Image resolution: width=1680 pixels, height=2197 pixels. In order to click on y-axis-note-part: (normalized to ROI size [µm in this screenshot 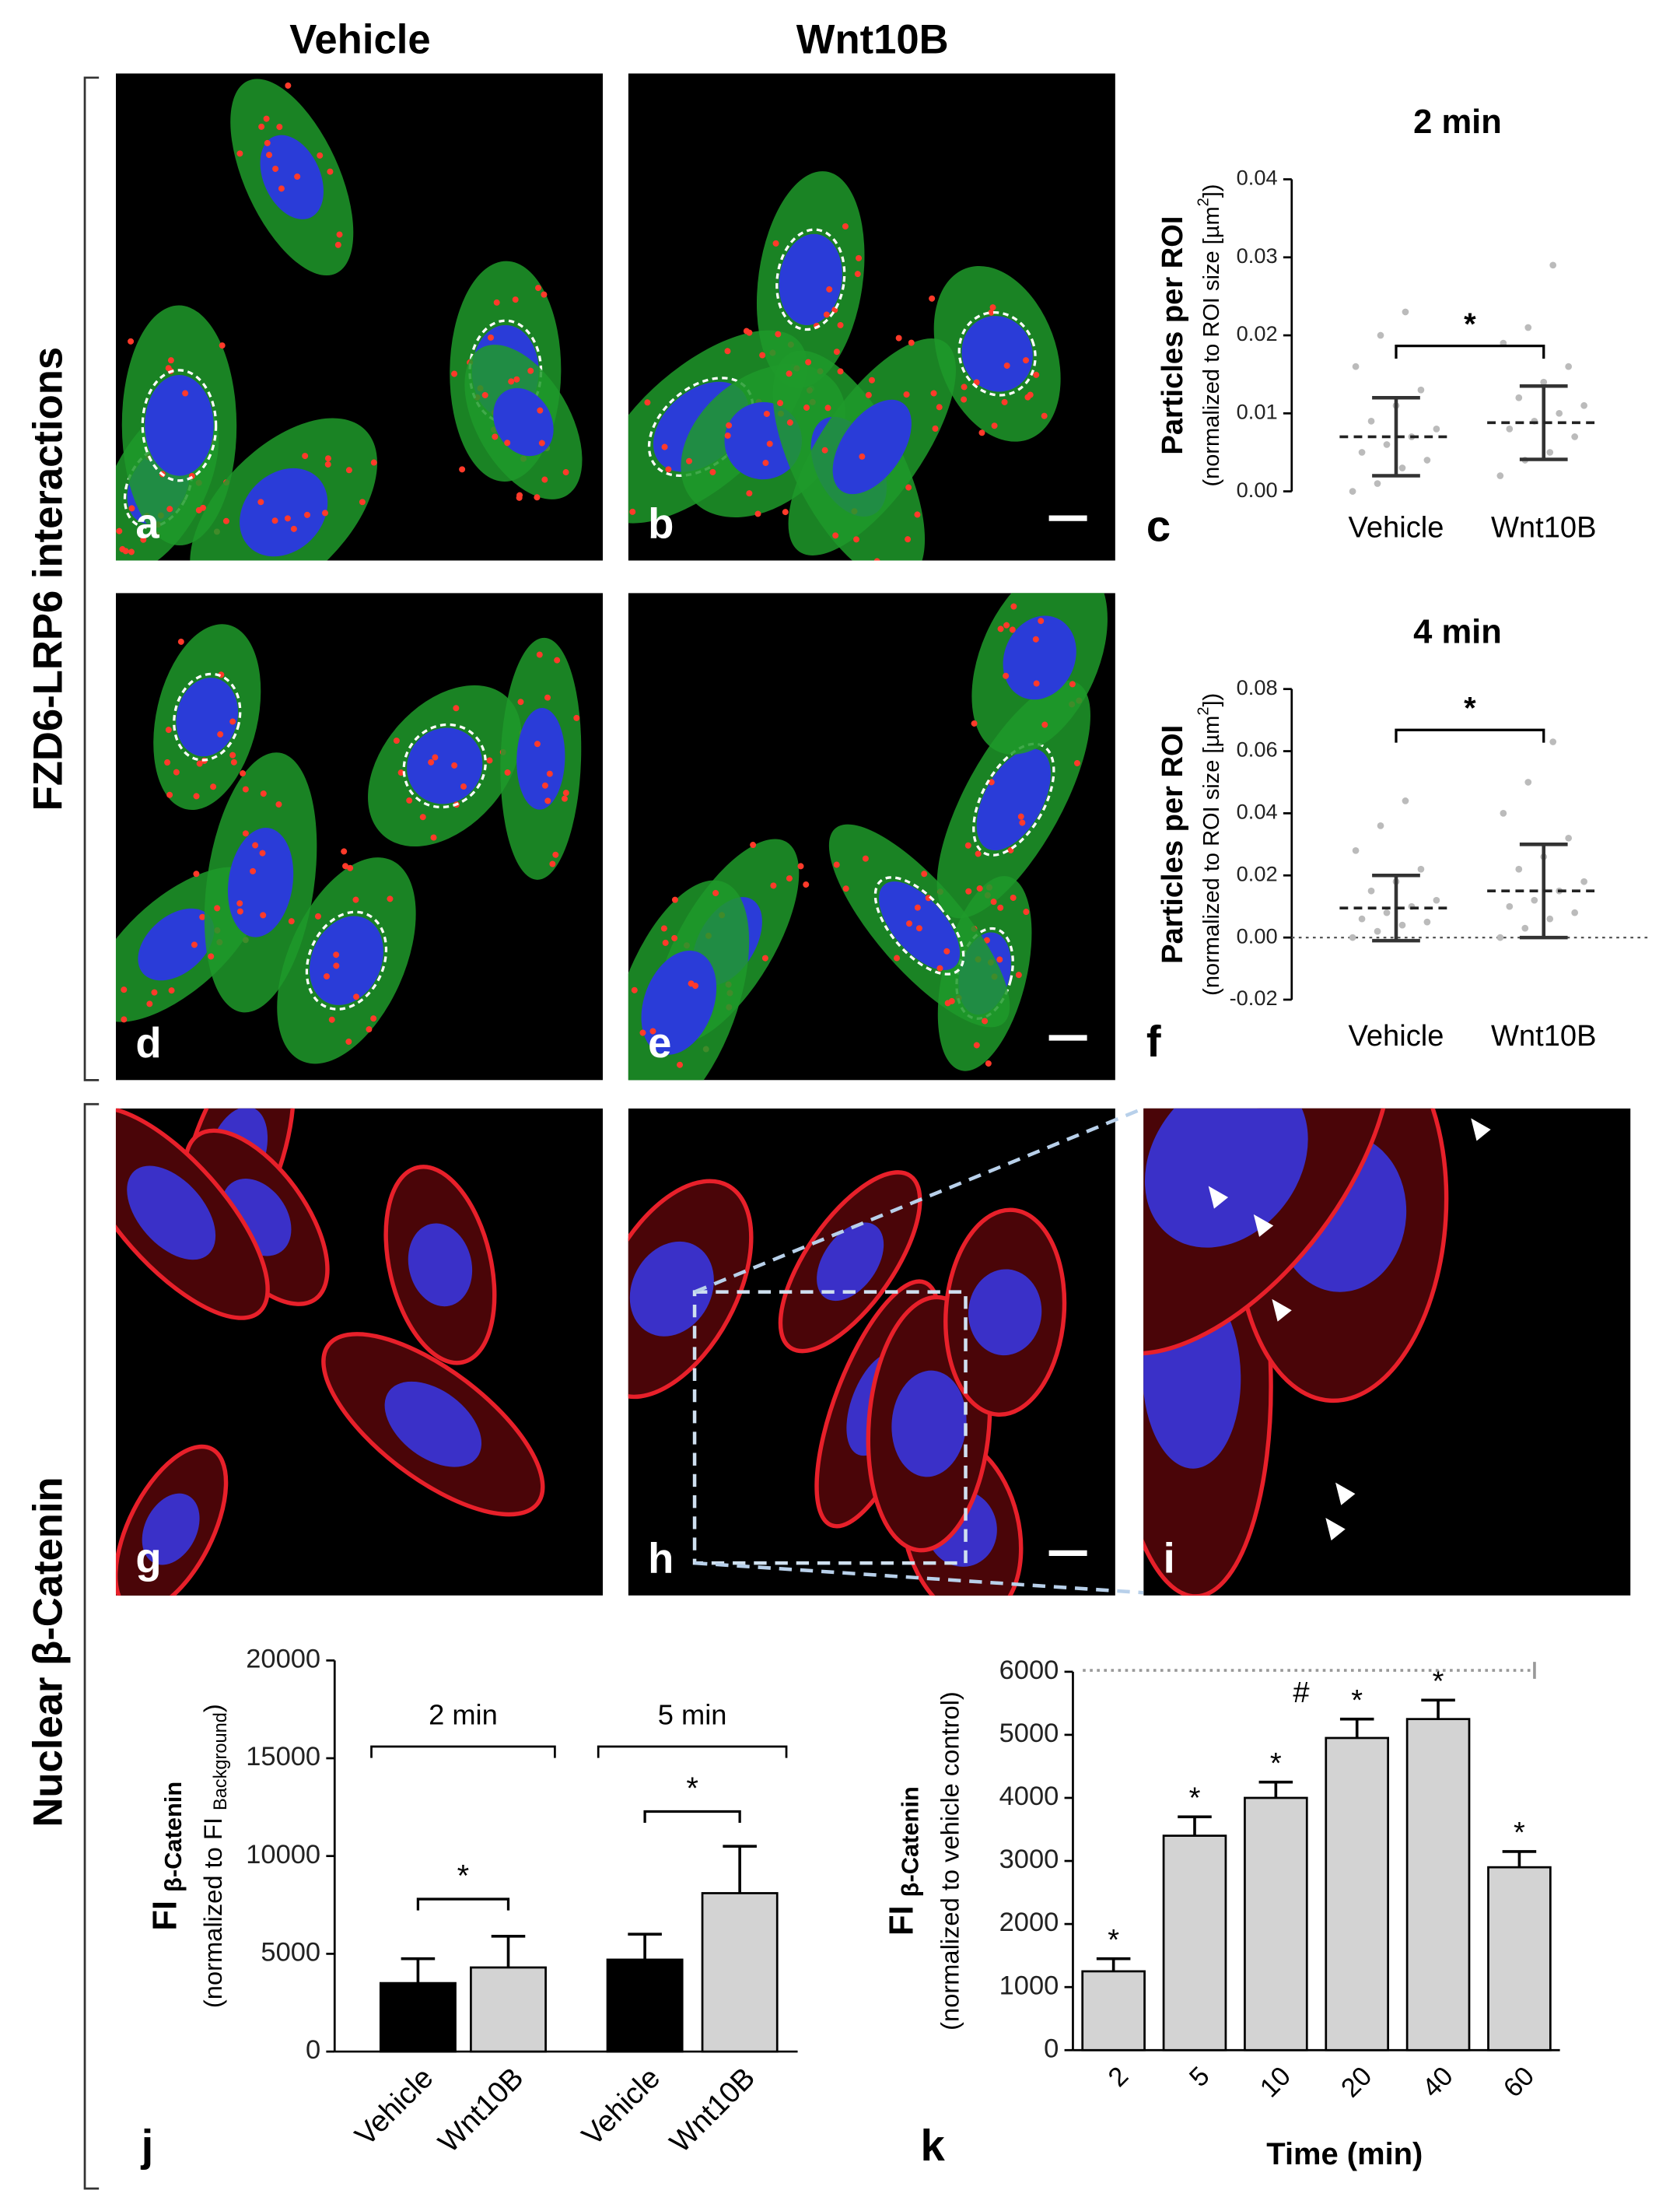, I will do `click(1212, 346)`.